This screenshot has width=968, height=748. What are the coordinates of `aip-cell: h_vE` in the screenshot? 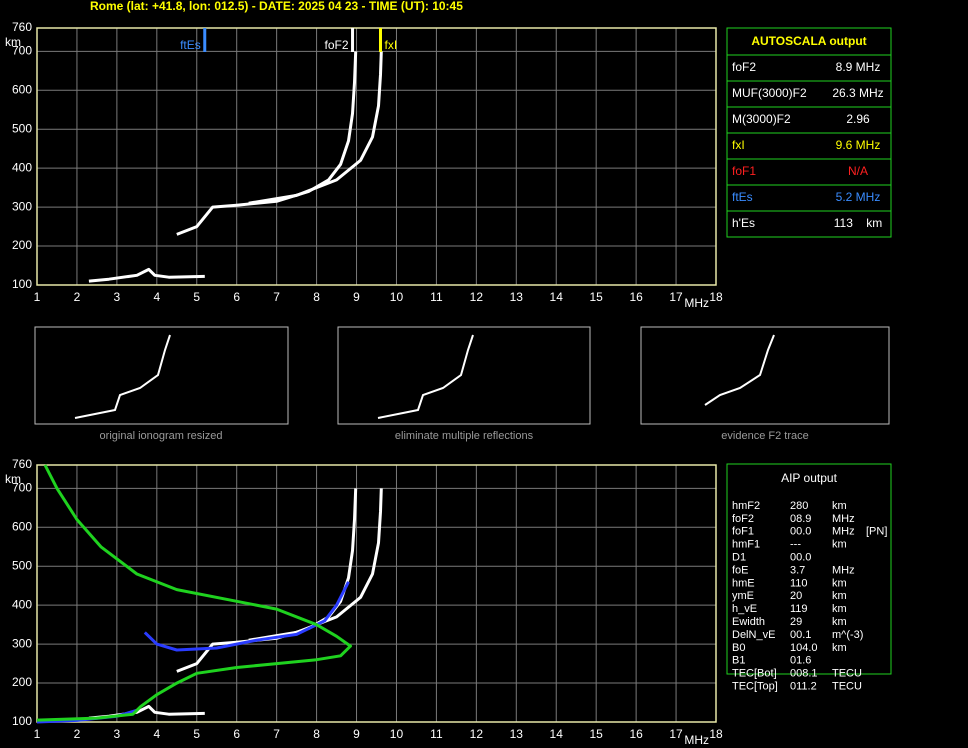 It's located at (744, 609).